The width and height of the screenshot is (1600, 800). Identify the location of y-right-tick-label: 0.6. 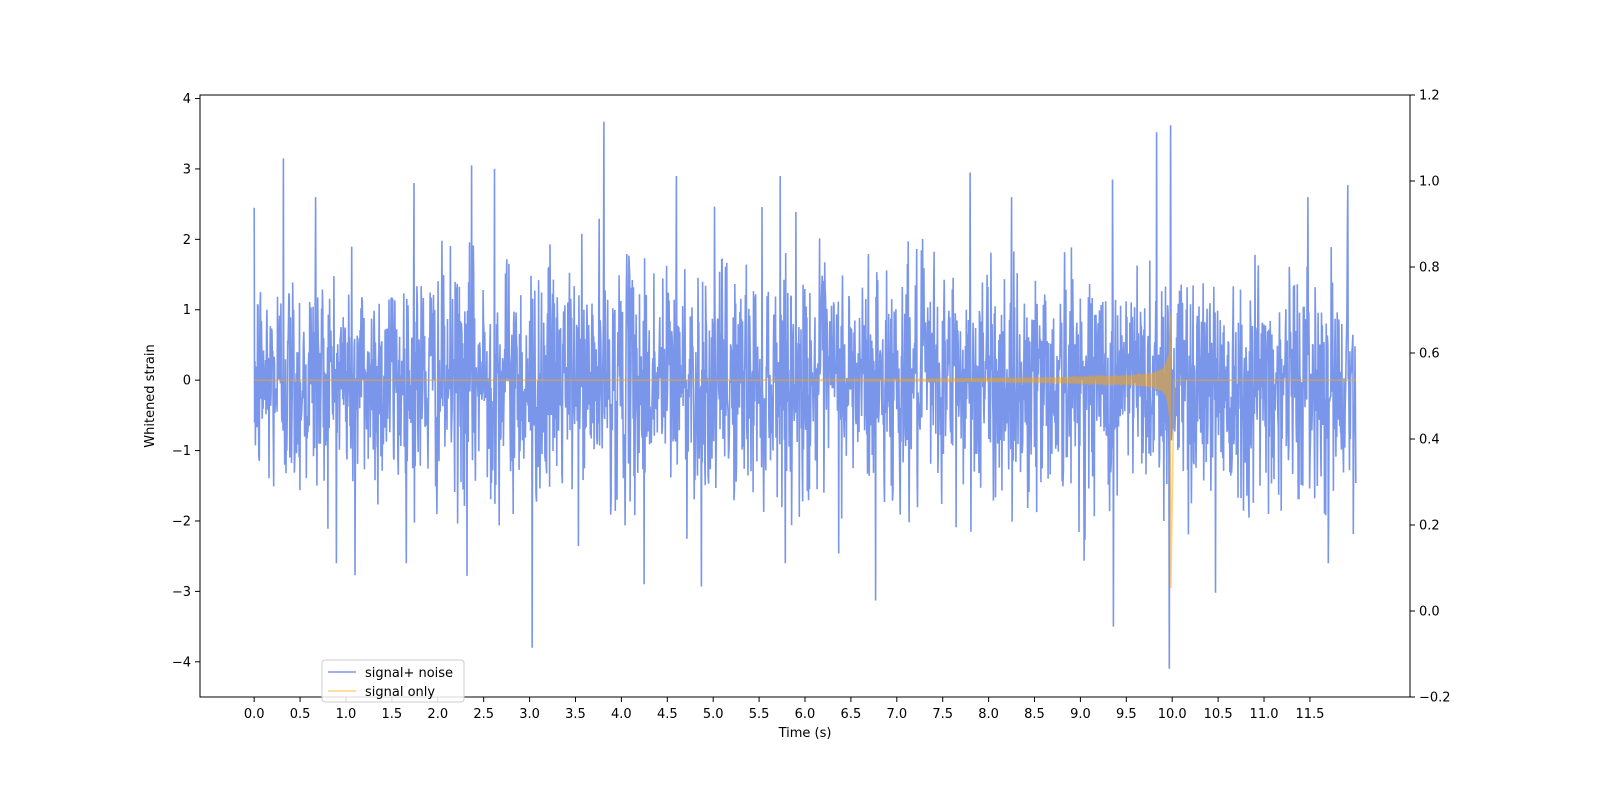
(1429, 354).